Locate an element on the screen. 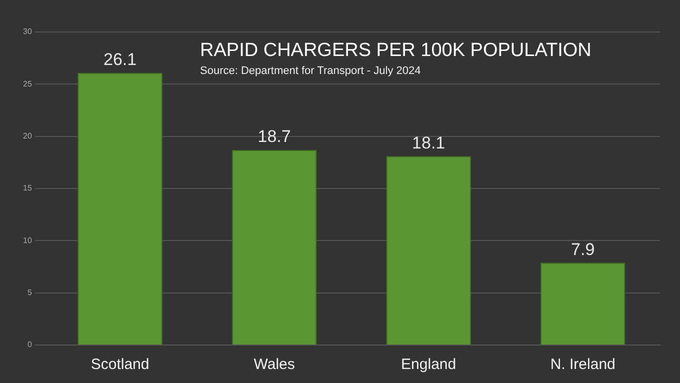 This screenshot has height=383, width=680. y-tick-label: 5 is located at coordinates (29, 293).